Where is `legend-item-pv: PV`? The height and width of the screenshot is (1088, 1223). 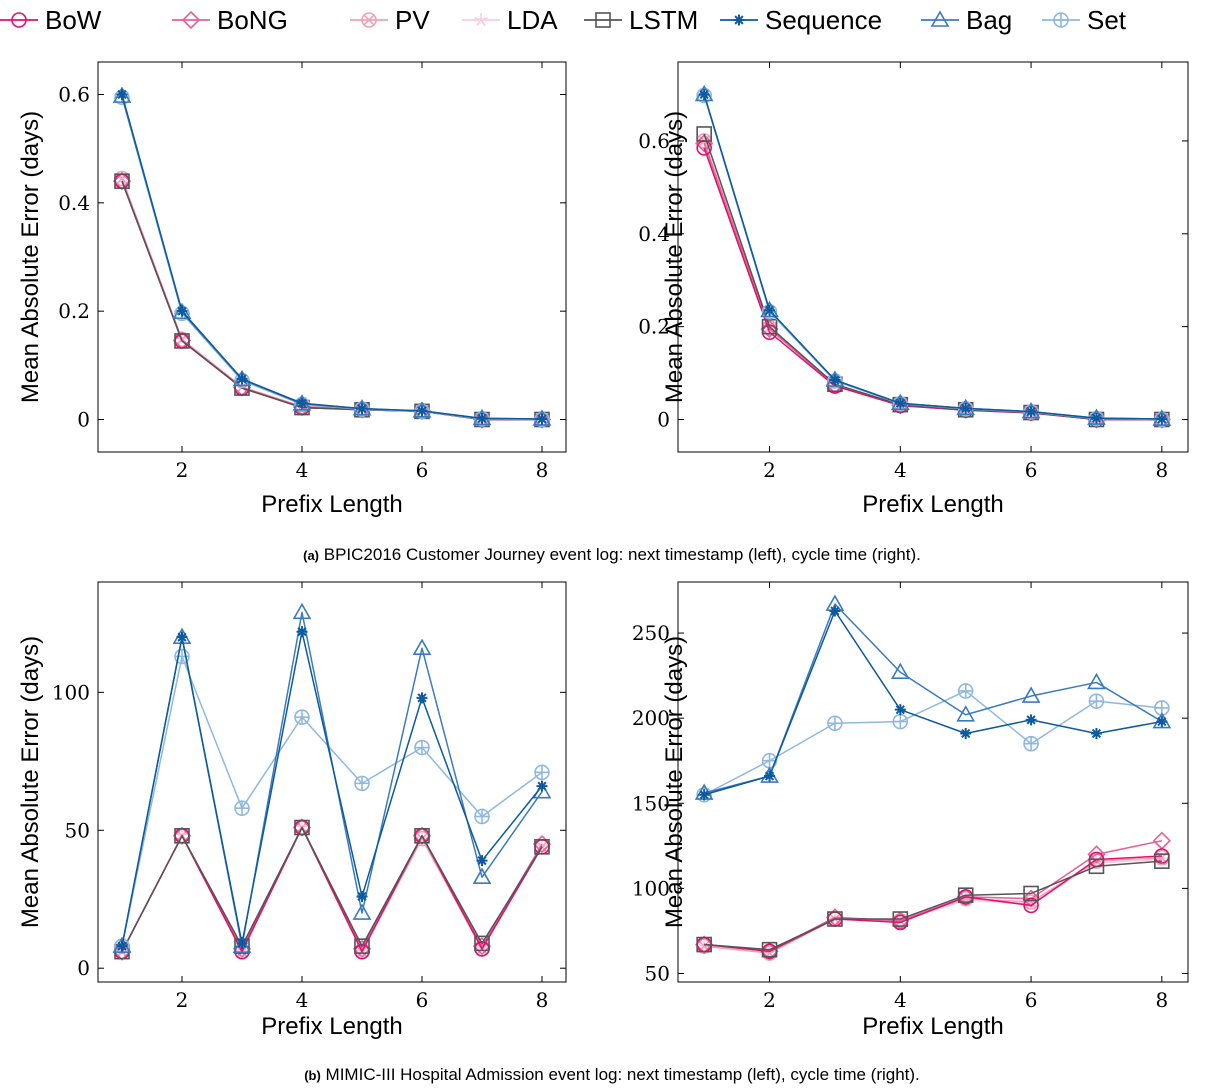 legend-item-pv: PV is located at coordinates (390, 20).